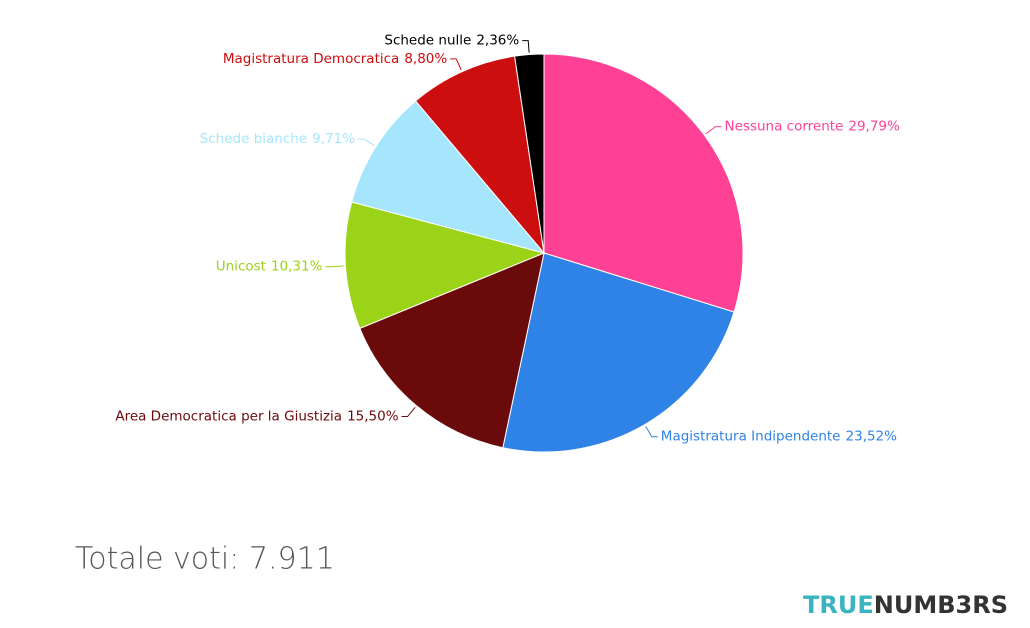  I want to click on slice-name: Magistratura Democratica, so click(311, 59).